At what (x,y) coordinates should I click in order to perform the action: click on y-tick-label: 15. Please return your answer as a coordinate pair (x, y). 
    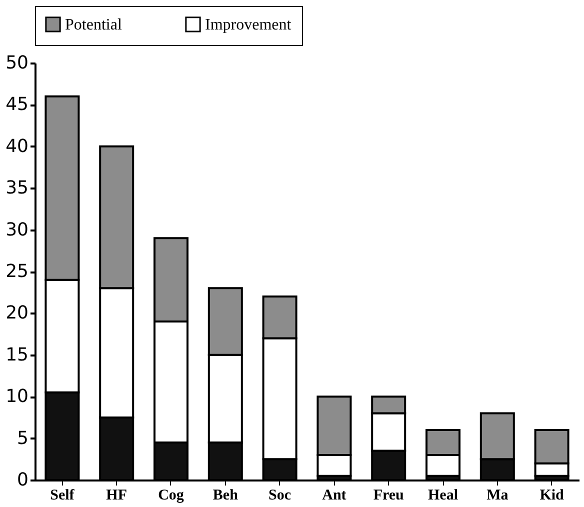
    Looking at the image, I should click on (17, 355).